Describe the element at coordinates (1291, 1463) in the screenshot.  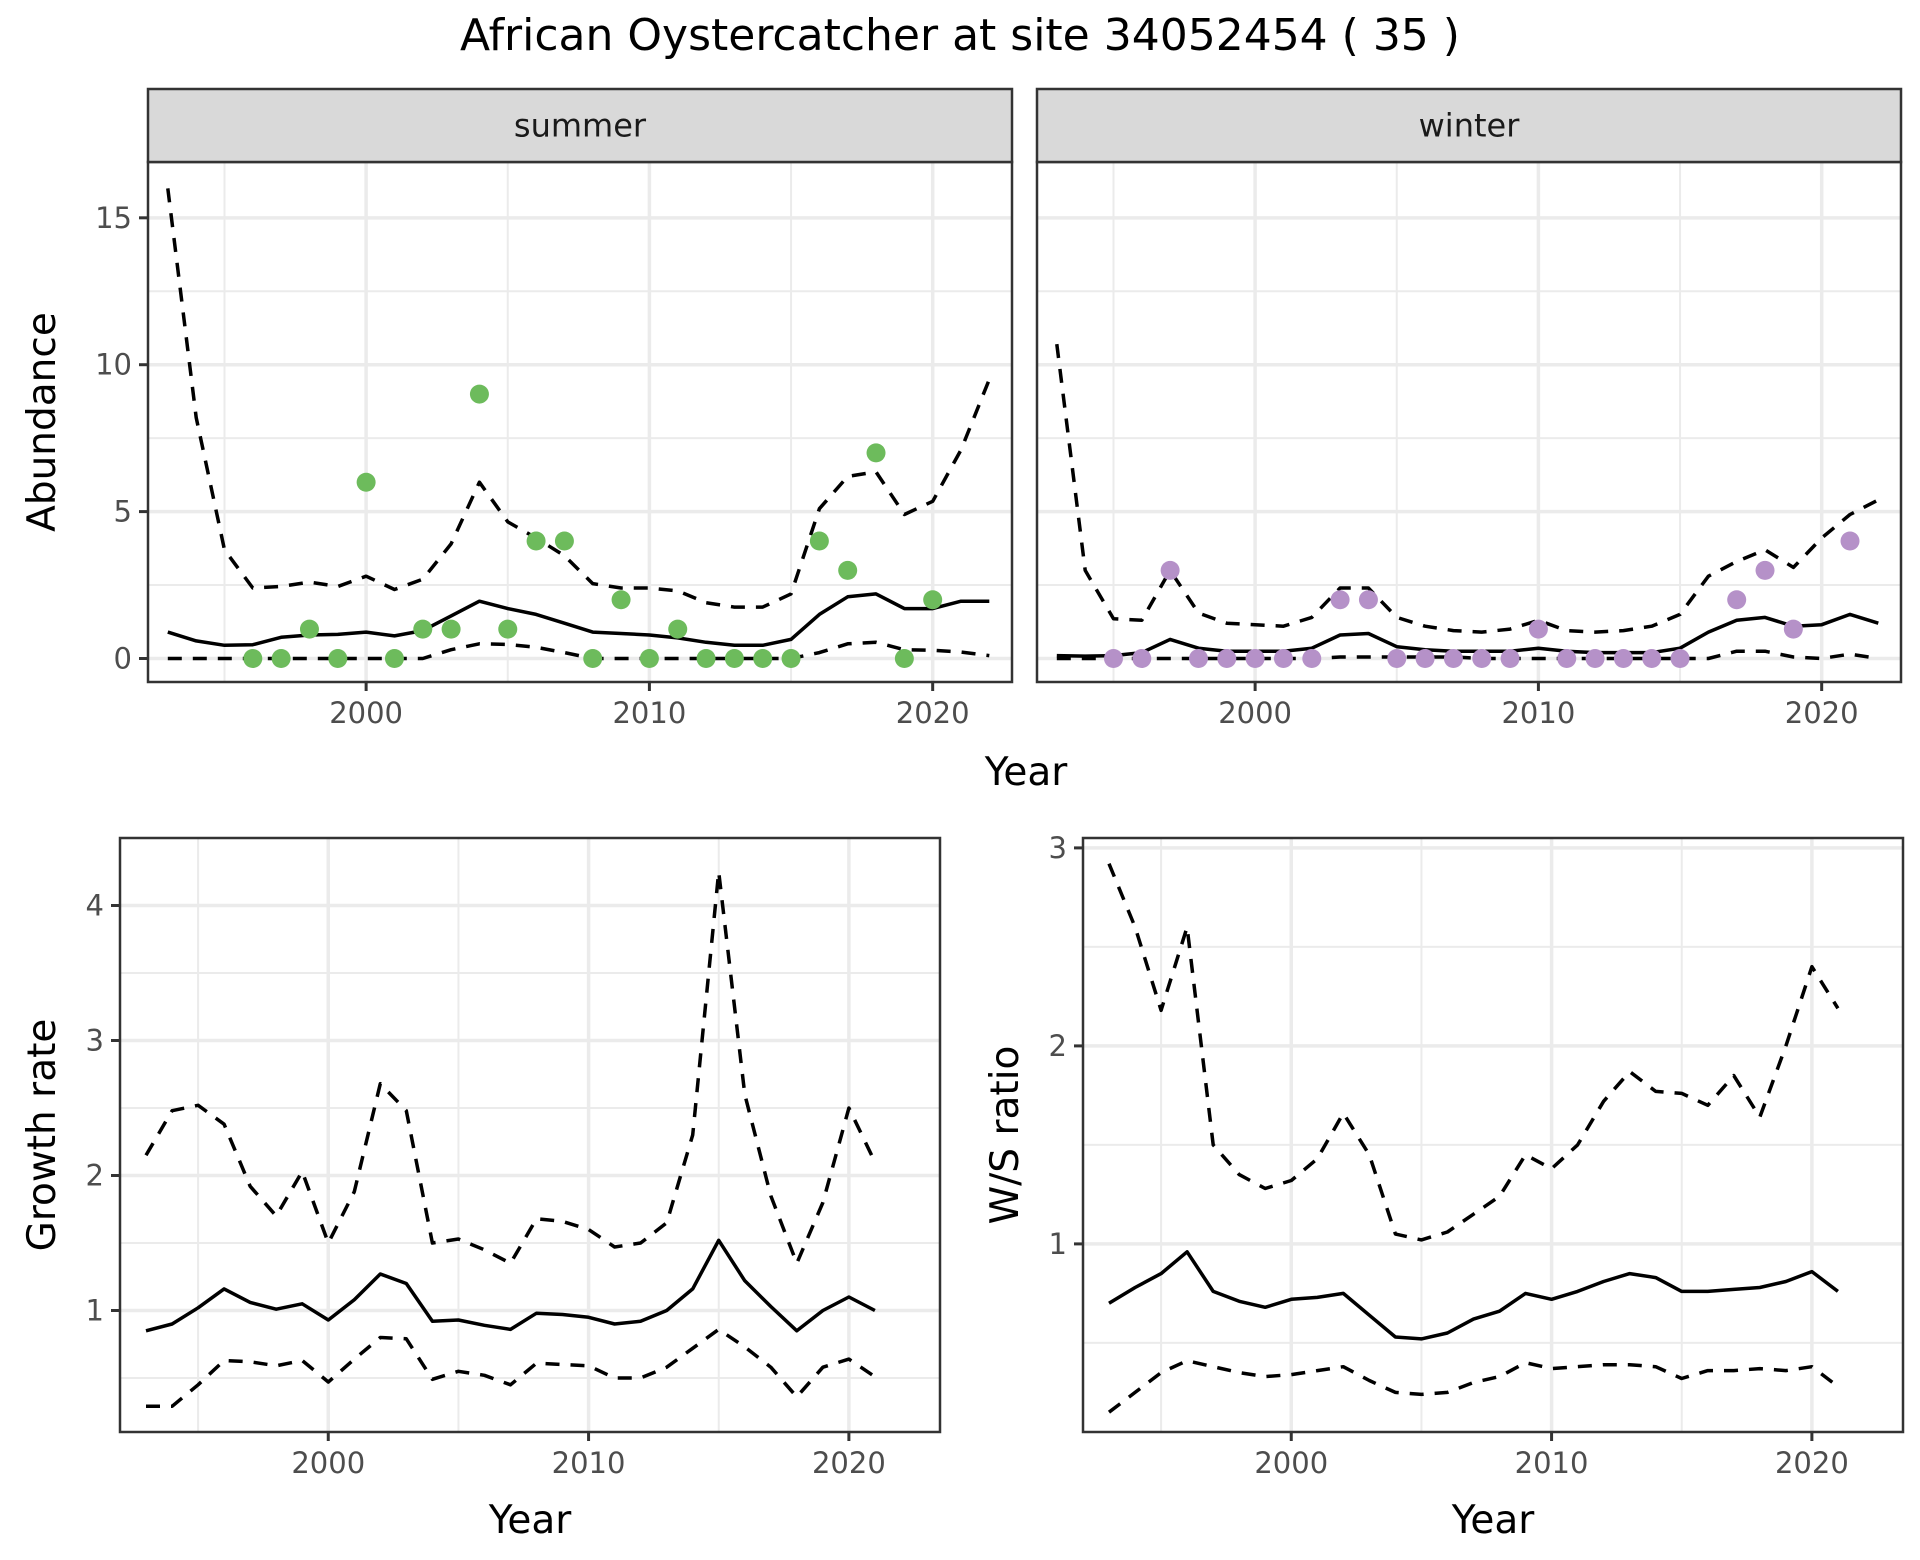
I see `ws_ratio-x-tick-label: 2000` at that location.